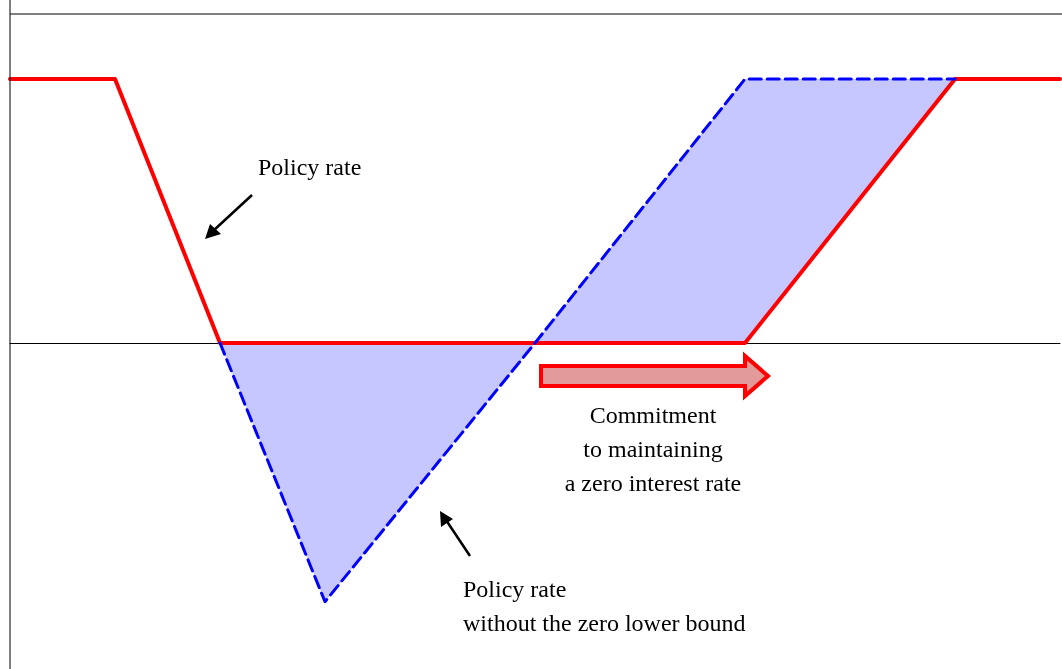 The height and width of the screenshot is (669, 1062). Describe the element at coordinates (653, 449) in the screenshot. I see `annotation: Commitment to maintaining a zero interest rate` at that location.